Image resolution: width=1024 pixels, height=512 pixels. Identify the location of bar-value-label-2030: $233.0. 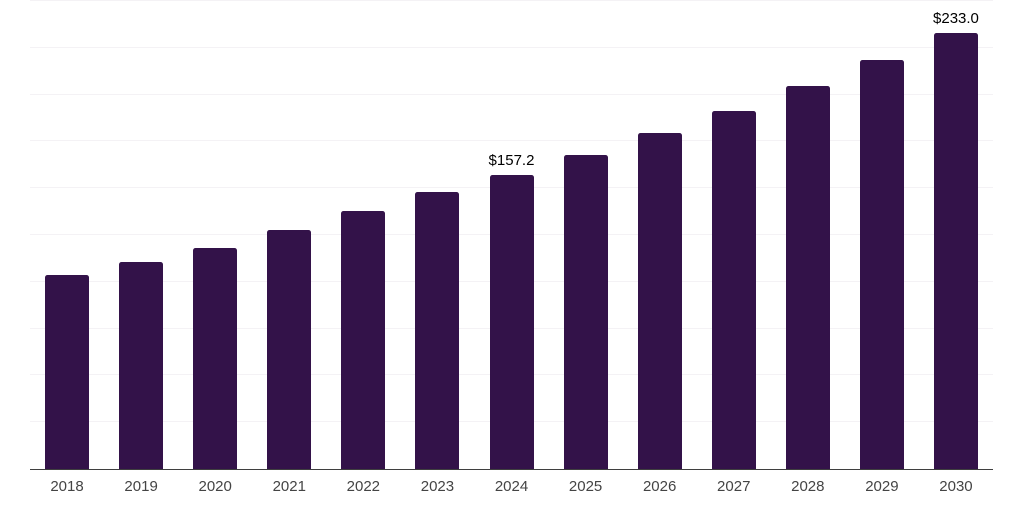
(956, 18).